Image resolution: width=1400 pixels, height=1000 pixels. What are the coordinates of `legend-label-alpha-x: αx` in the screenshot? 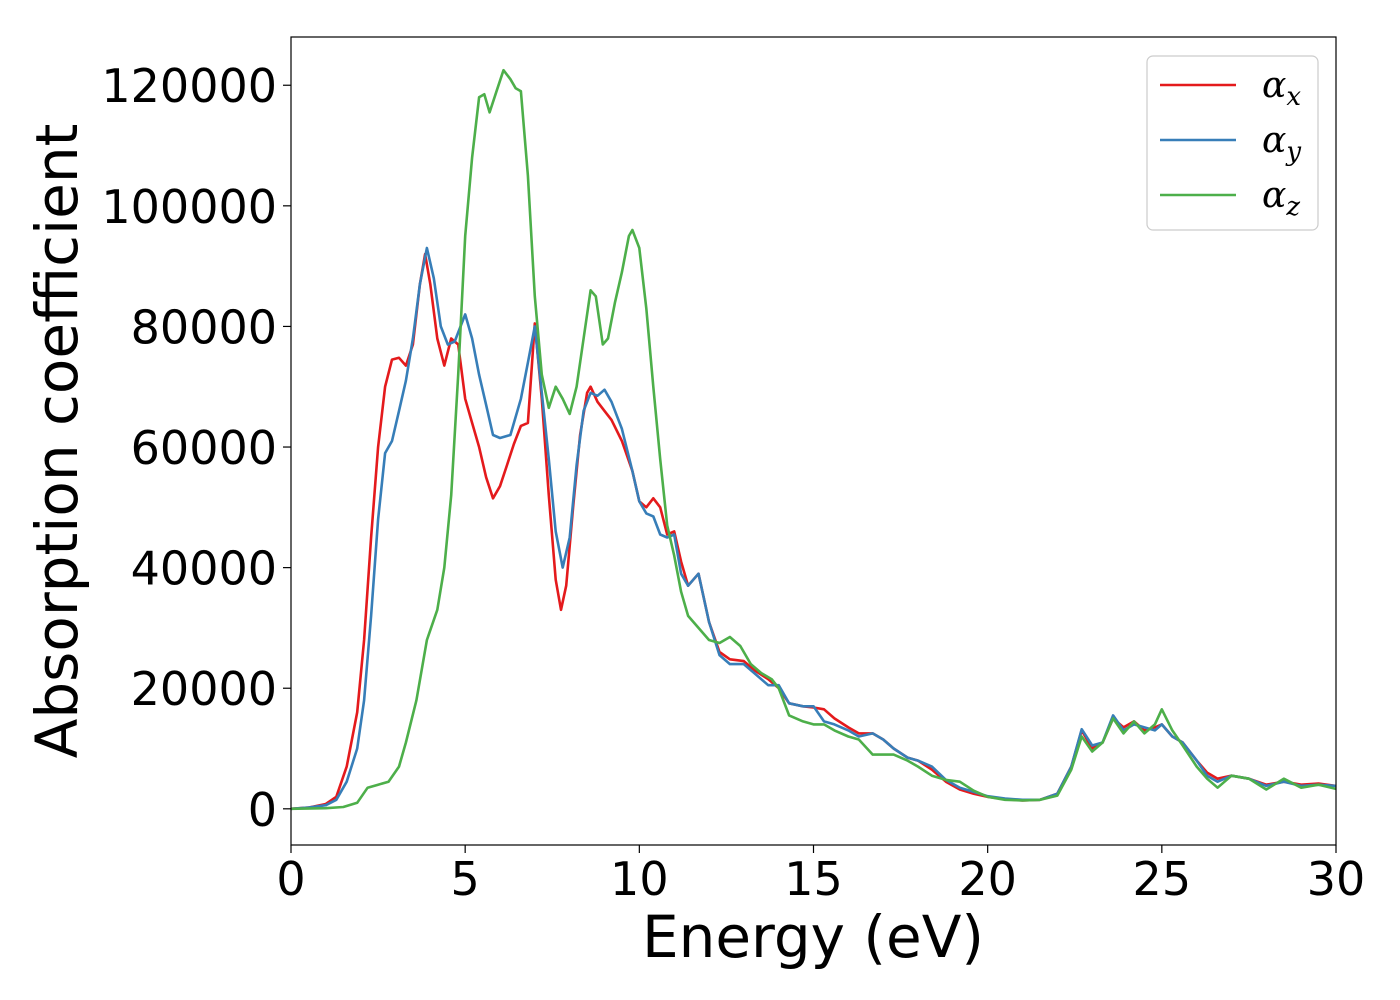 It's located at (1281, 88).